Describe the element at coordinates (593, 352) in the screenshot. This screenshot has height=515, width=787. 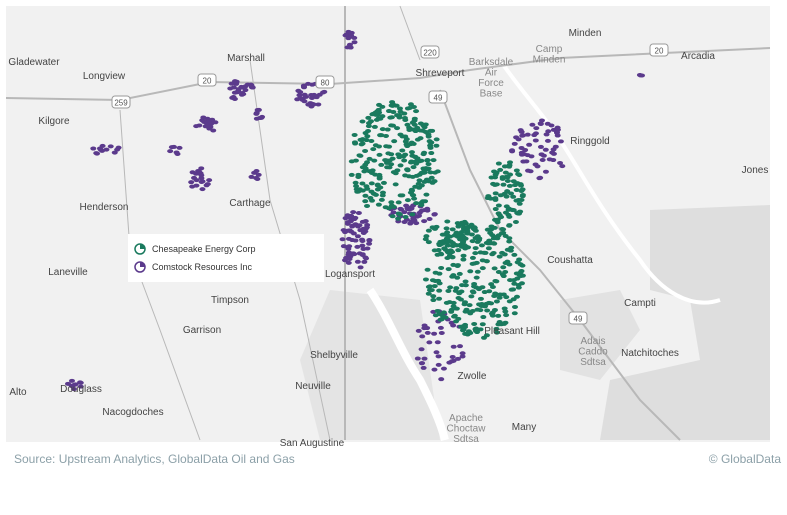
I see `place-label: Caddo` at that location.